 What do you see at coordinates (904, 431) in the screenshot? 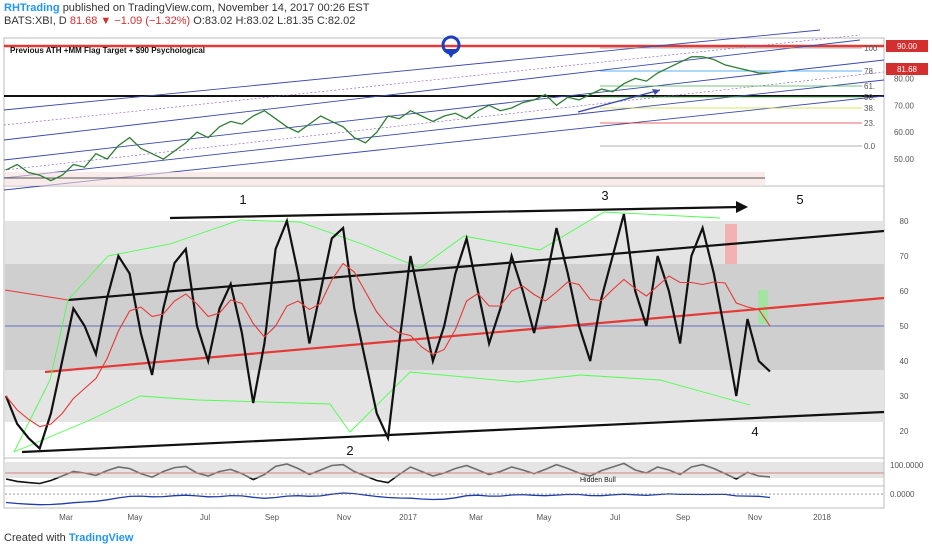
I see `rsi-tick-label: 20` at bounding box center [904, 431].